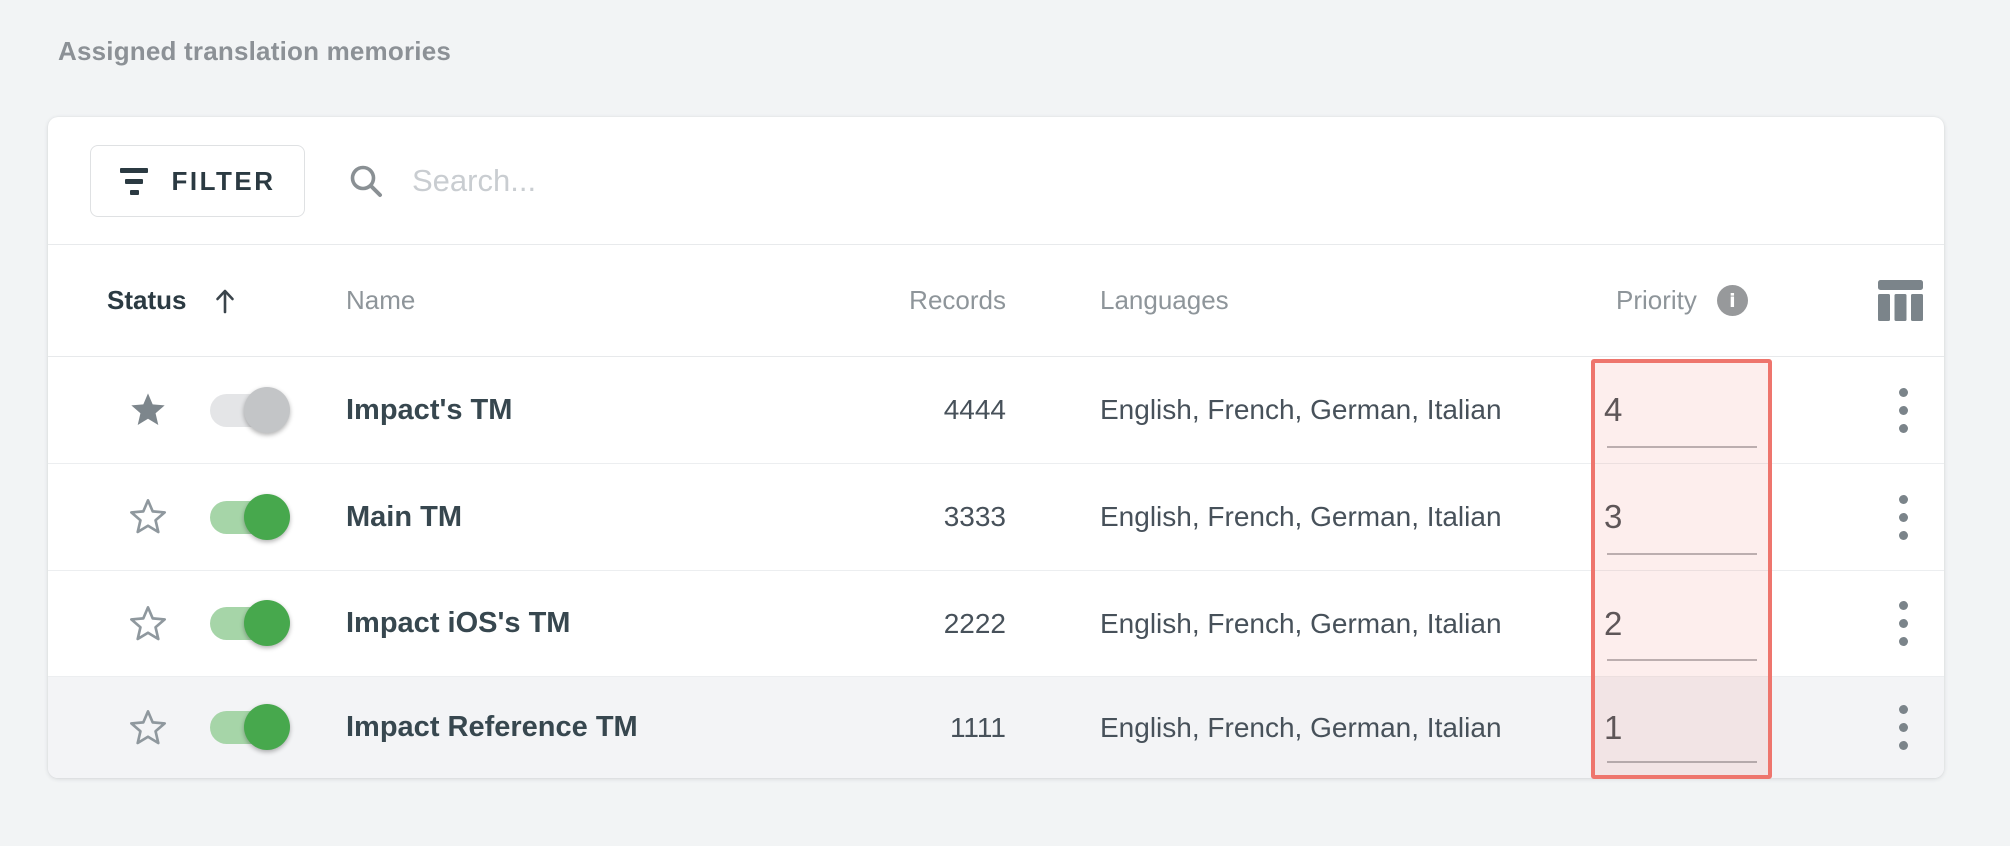 Image resolution: width=2010 pixels, height=846 pixels. What do you see at coordinates (429, 409) in the screenshot?
I see `tm-name: Impact's TM` at bounding box center [429, 409].